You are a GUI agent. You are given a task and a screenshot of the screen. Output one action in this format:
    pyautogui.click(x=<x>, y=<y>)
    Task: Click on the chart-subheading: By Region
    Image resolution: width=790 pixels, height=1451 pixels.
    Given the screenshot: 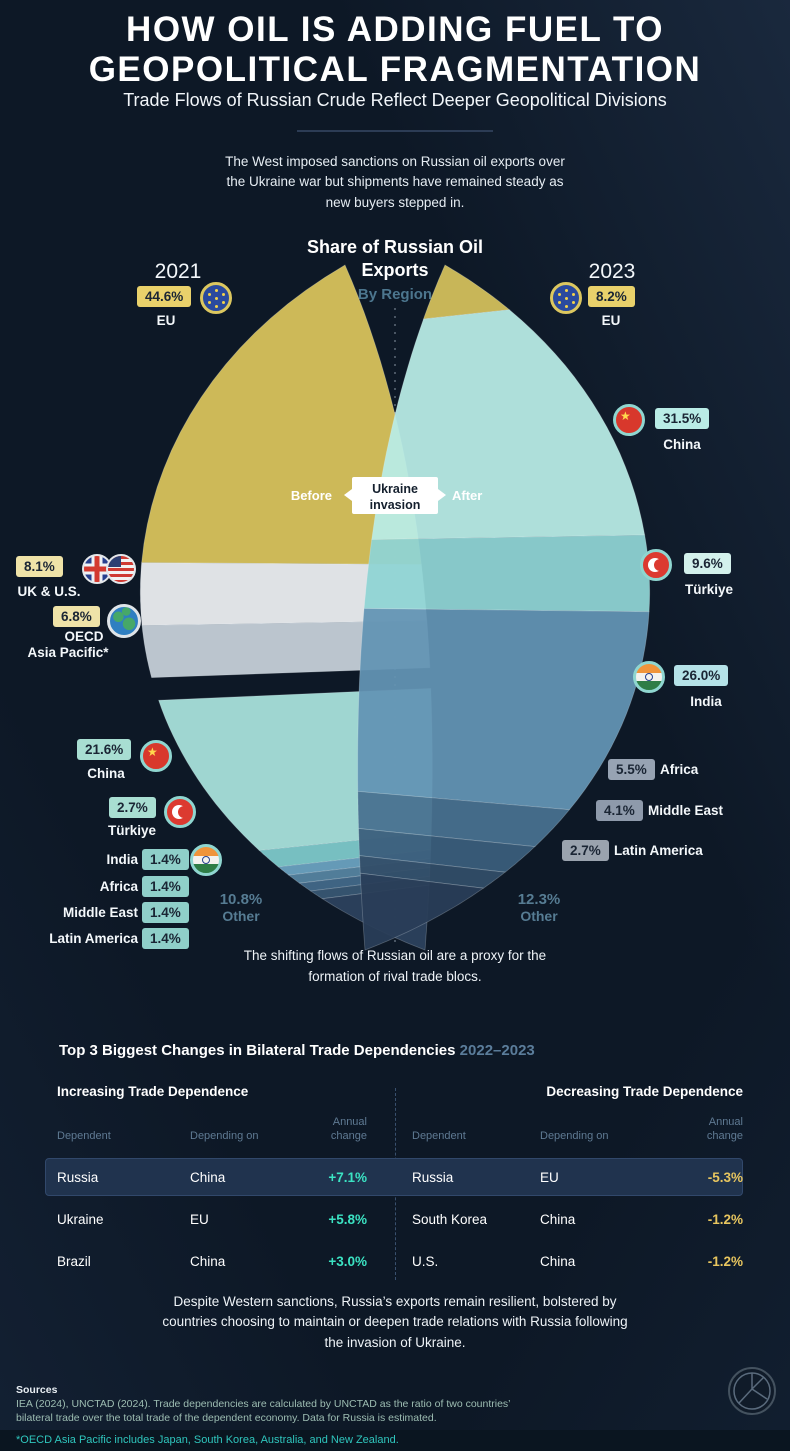 What is the action you would take?
    pyautogui.click(x=395, y=294)
    